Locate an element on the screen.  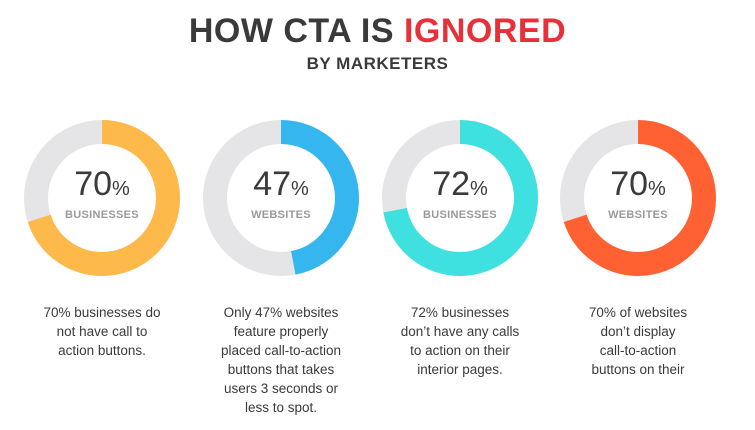
description-1-line: not have call to is located at coordinates (102, 331).